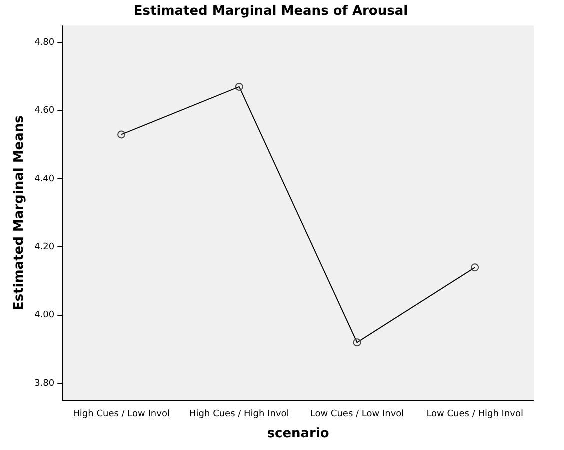  What do you see at coordinates (44, 43) in the screenshot?
I see `y-tick-label: 4.80` at bounding box center [44, 43].